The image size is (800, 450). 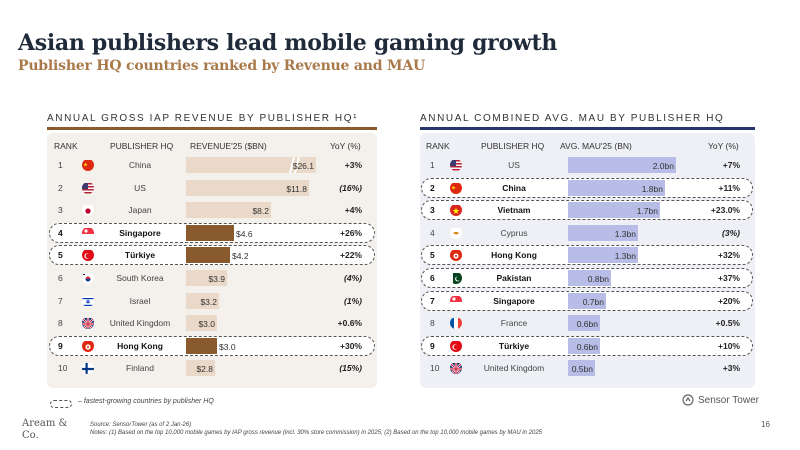 I want to click on left-panel-rule, so click(x=212, y=128).